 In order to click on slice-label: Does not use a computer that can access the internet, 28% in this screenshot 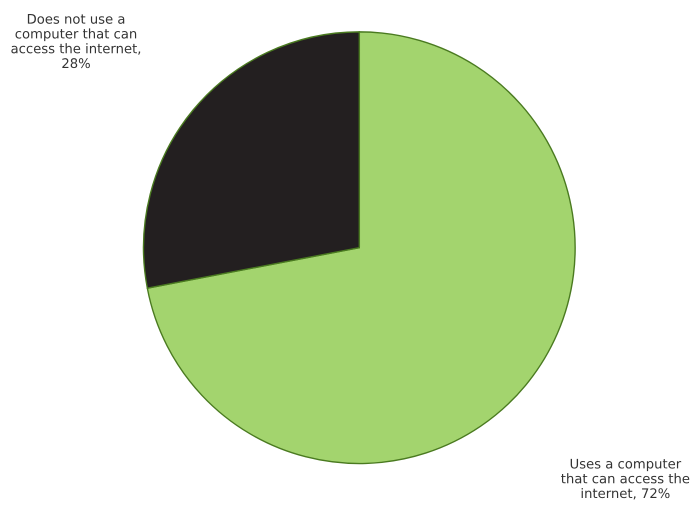, I will do `click(75, 41)`.